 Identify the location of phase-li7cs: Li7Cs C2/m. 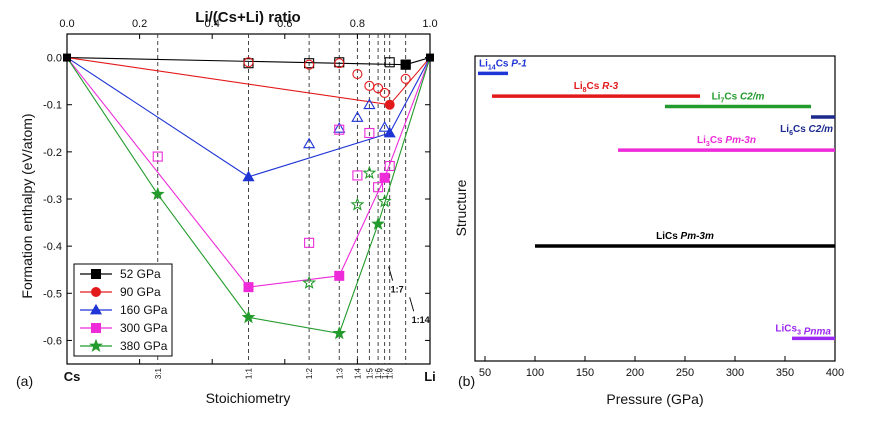
(738, 100).